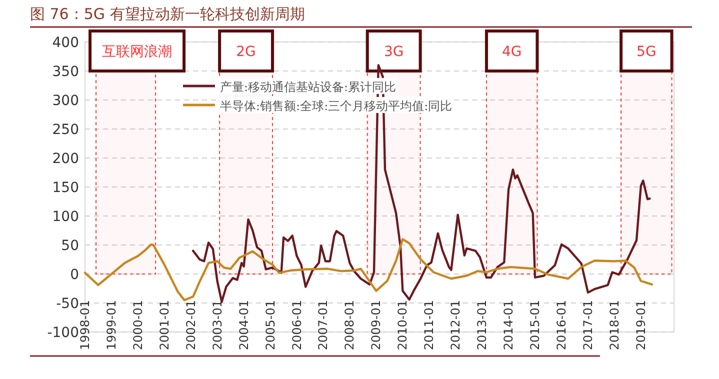 The height and width of the screenshot is (379, 719). What do you see at coordinates (74, 275) in the screenshot?
I see `y-tick-label: 0` at bounding box center [74, 275].